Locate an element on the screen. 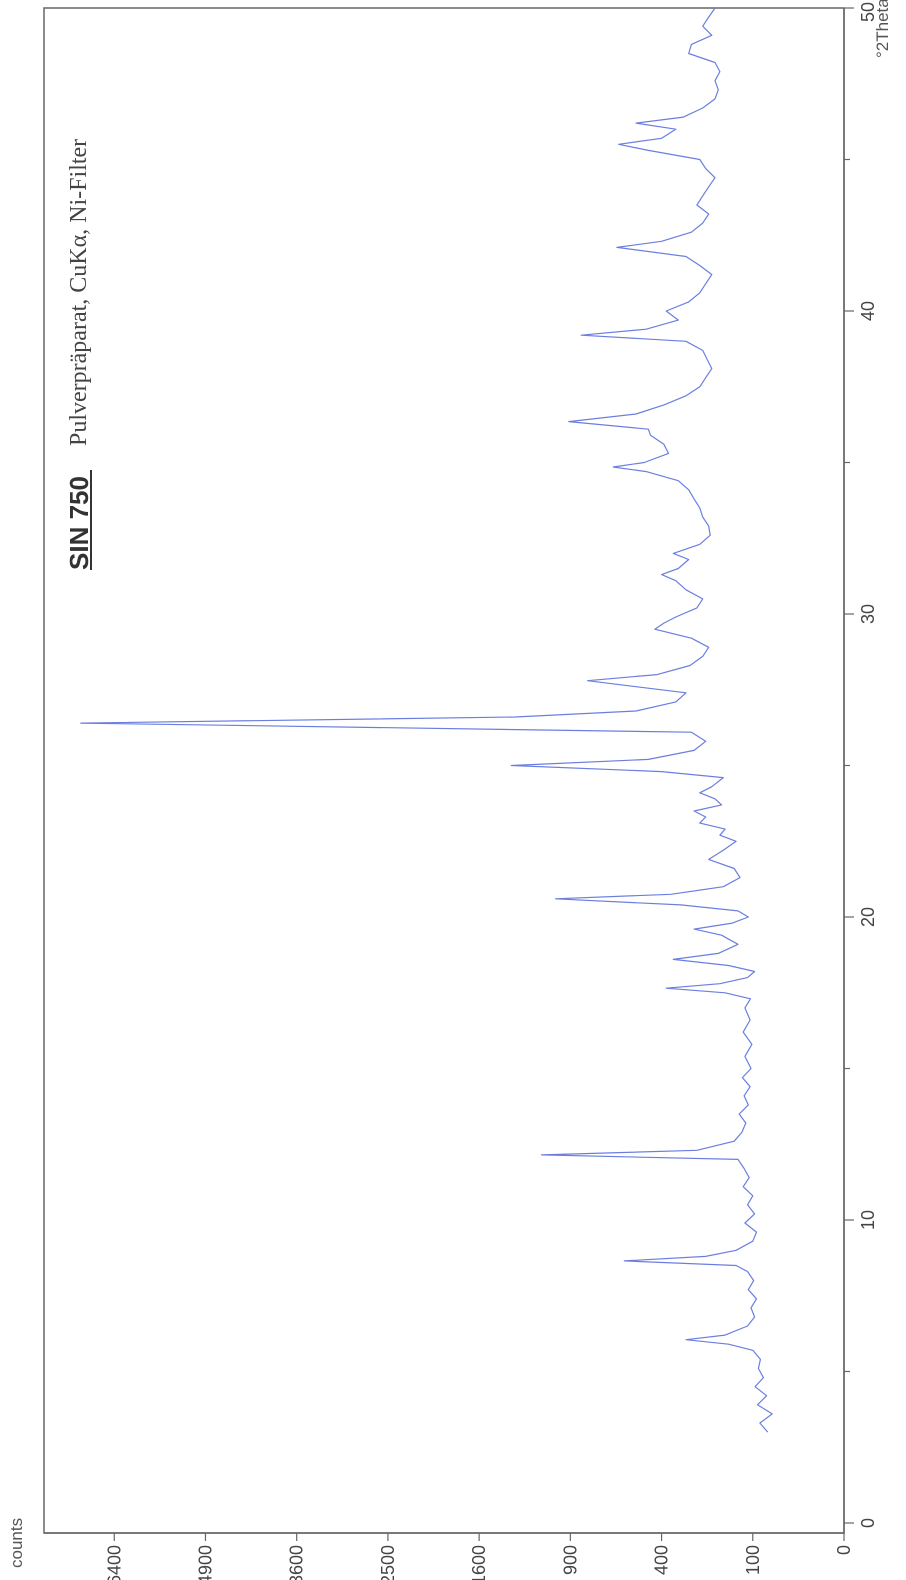 Image resolution: width=906 pixels, height=1580 pixels. counts-tick-label: 2500 is located at coordinates (388, 1562).